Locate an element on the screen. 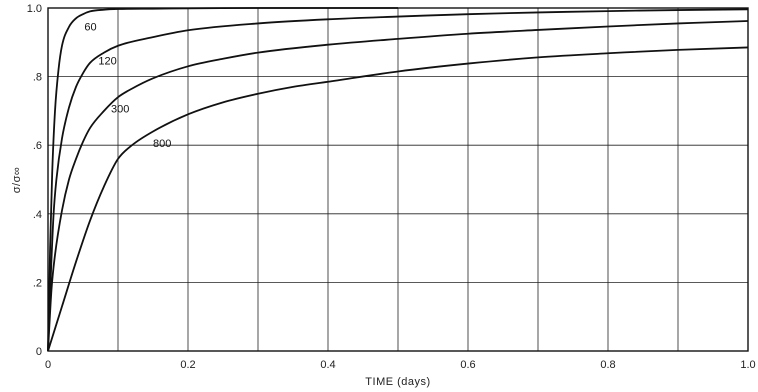 The height and width of the screenshot is (392, 758). series-300-label: 300 is located at coordinates (120, 110).